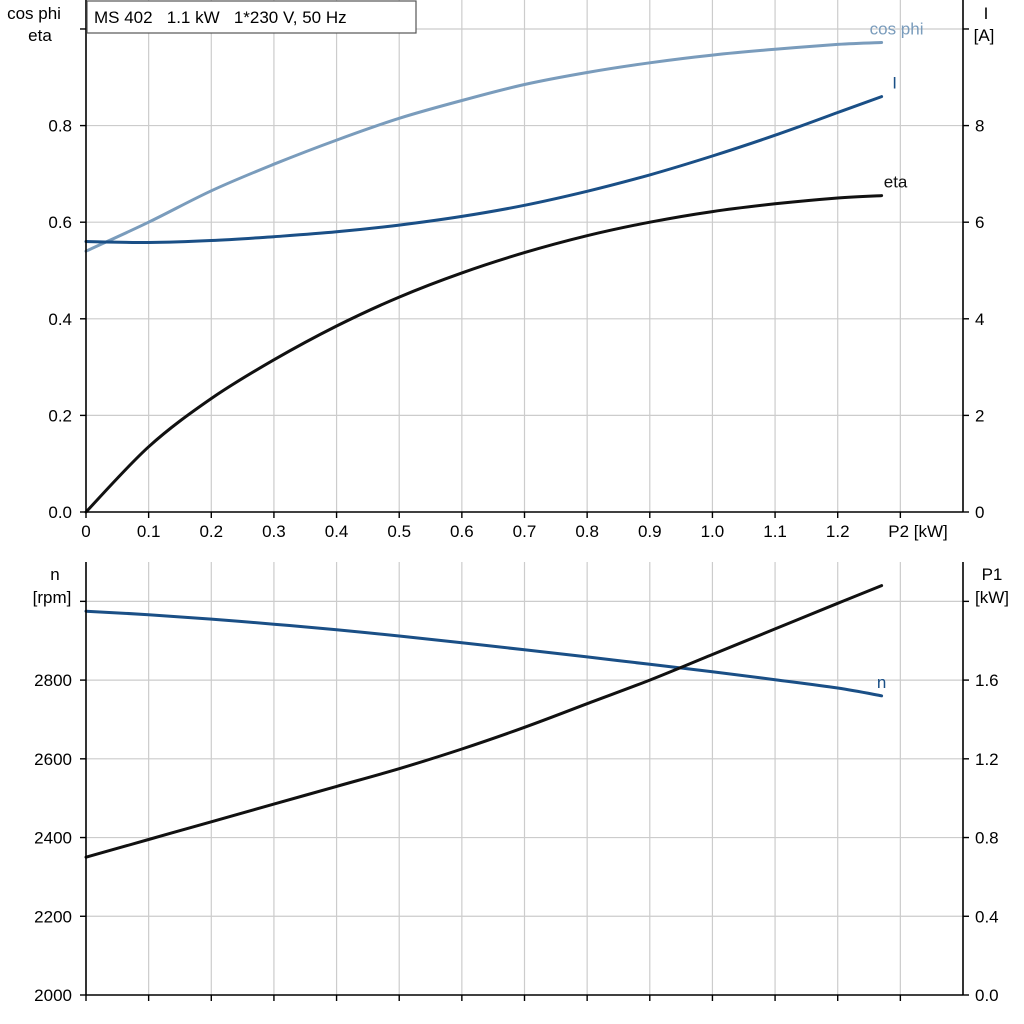  What do you see at coordinates (992, 597) in the screenshot?
I see `bottom-right-ylabel-2: [kW]` at bounding box center [992, 597].